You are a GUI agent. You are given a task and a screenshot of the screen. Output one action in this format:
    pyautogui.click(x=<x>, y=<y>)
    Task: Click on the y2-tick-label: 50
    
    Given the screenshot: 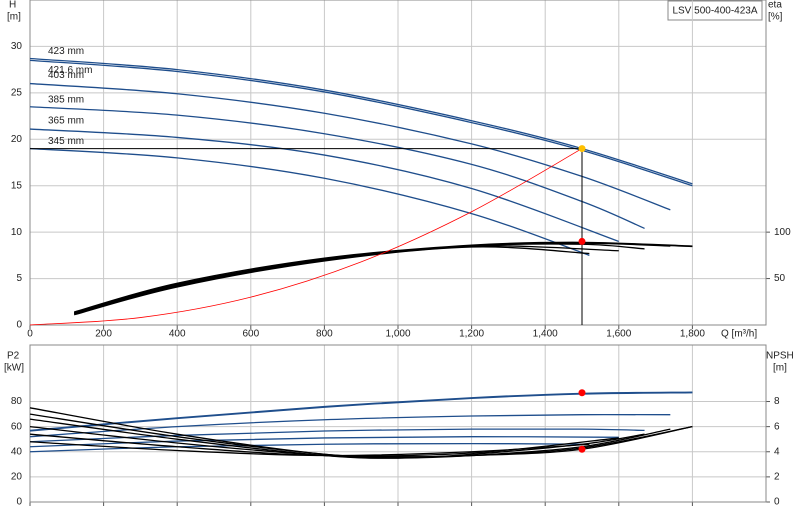 What is the action you would take?
    pyautogui.click(x=780, y=278)
    